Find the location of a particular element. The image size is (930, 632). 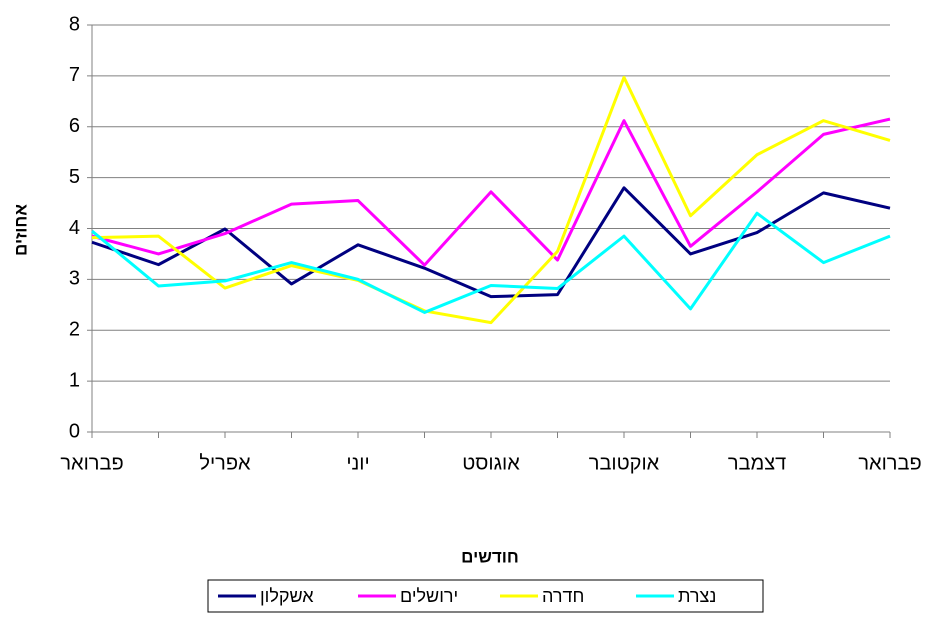

y-tick-label: 7 is located at coordinates (74, 75).